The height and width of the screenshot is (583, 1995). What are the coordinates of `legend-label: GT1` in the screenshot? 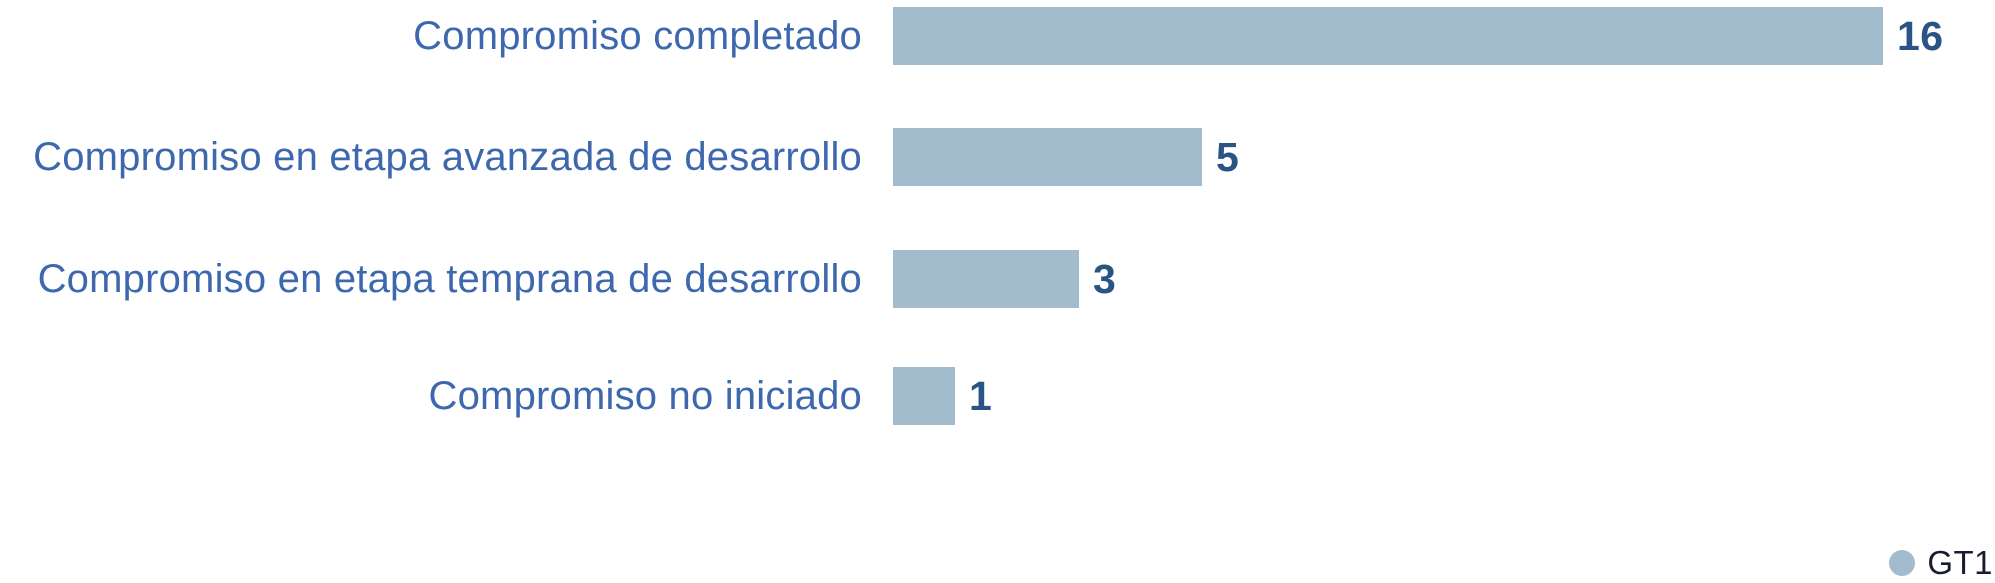 It's located at (1960, 562).